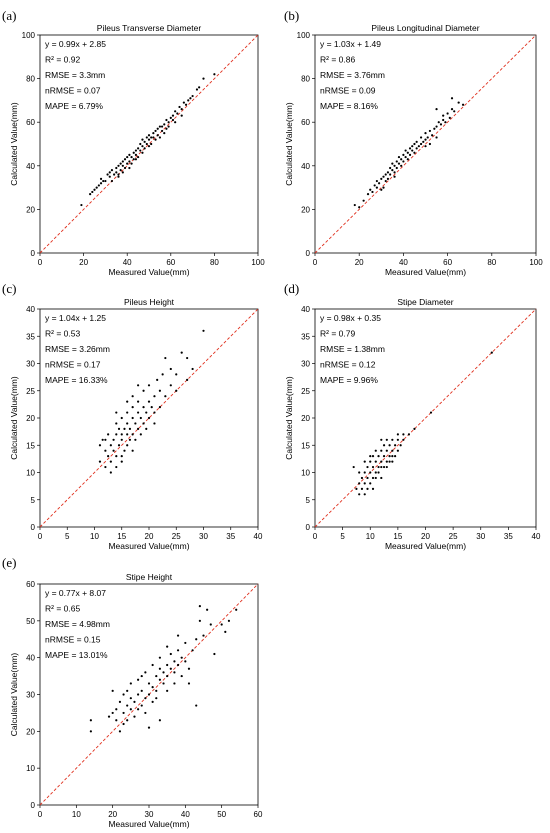  I want to click on x-axis-label: Measured Value(mm), so click(425, 546).